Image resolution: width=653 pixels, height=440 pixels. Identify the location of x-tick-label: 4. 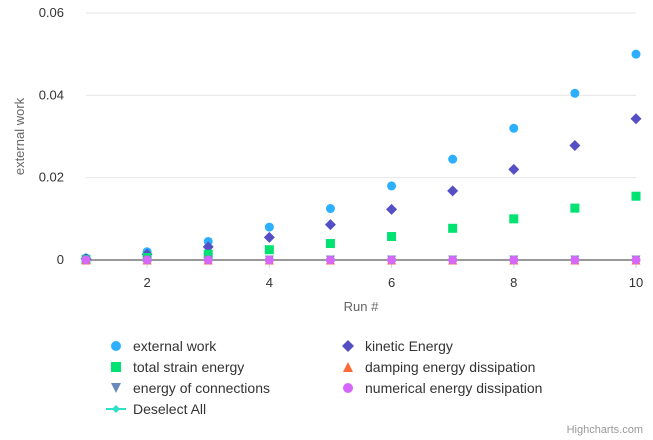
(269, 282).